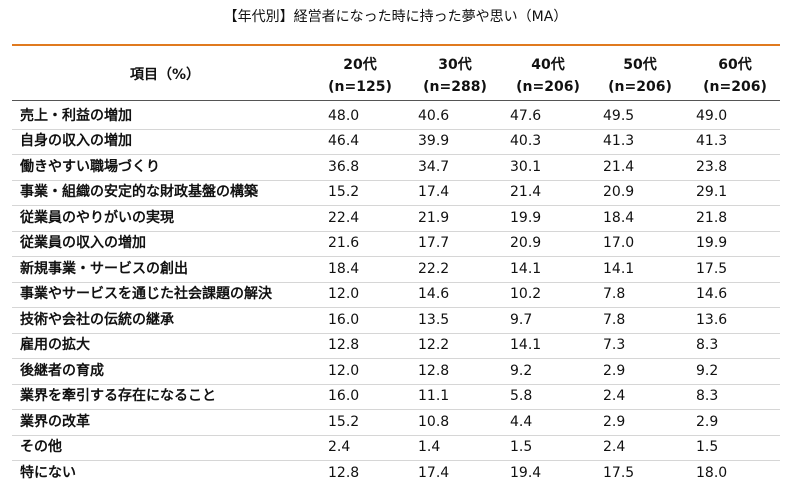 This screenshot has width=791, height=489. What do you see at coordinates (344, 218) in the screenshot?
I see `cell-value: 22.4` at bounding box center [344, 218].